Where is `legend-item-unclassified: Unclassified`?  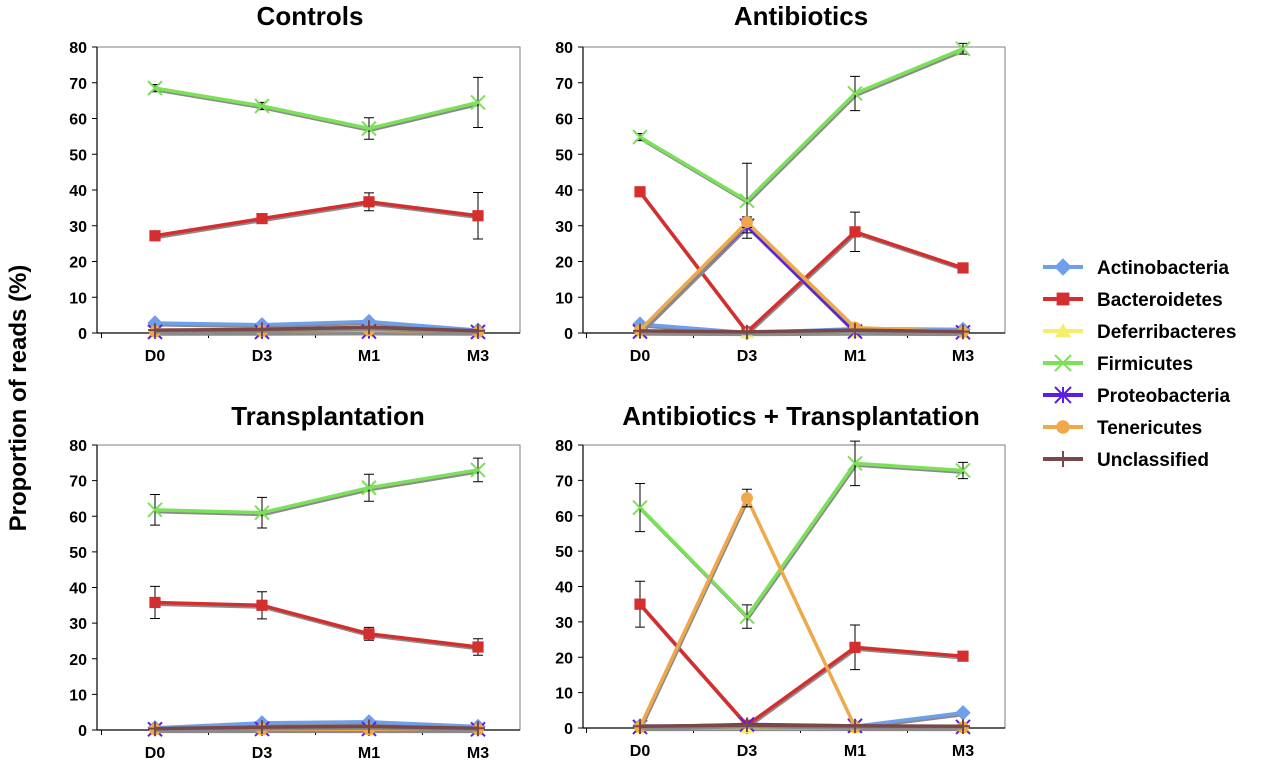 legend-item-unclassified: Unclassified is located at coordinates (1126, 460).